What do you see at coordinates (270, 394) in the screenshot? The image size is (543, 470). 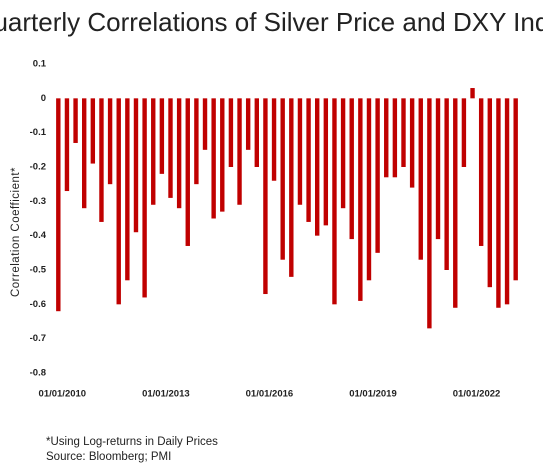 I see `x-tick-label: 01/01/2016` at bounding box center [270, 394].